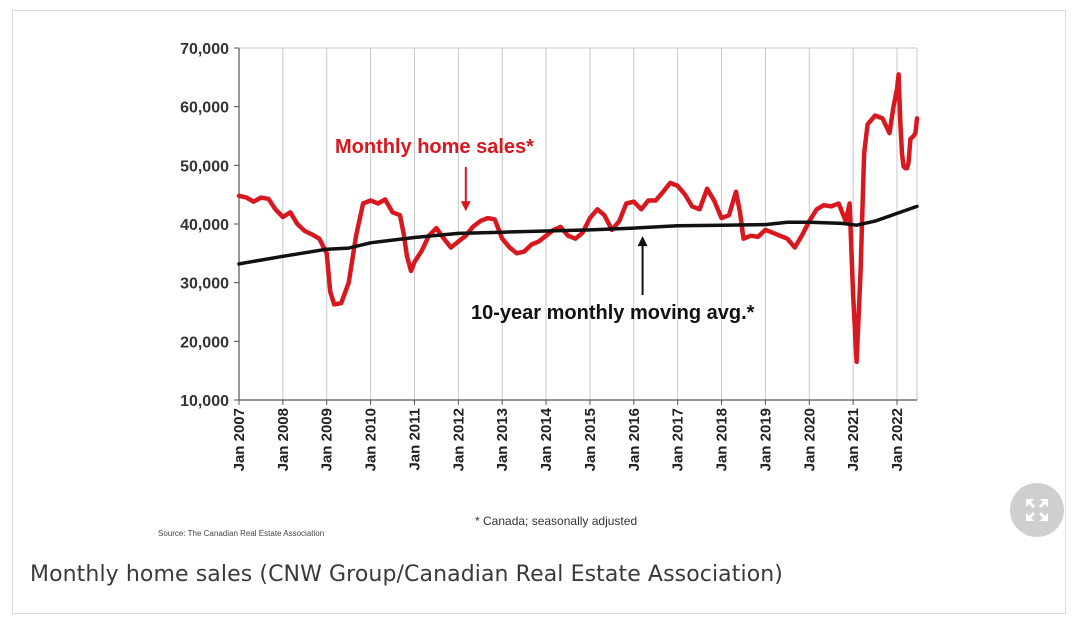 Image resolution: width=1080 pixels, height=628 pixels. Describe the element at coordinates (204, 284) in the screenshot. I see `y-tick-label: 30,000` at that location.